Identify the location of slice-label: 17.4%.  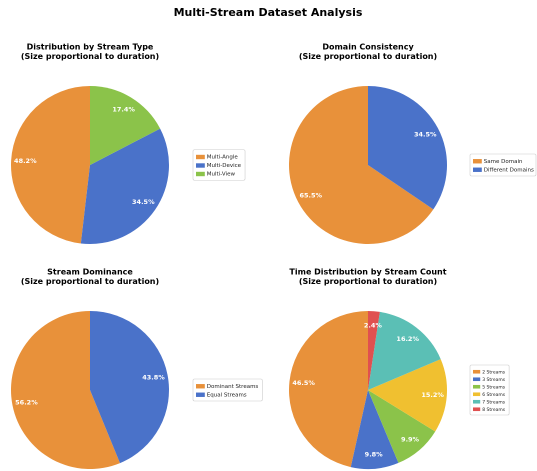
(123, 110).